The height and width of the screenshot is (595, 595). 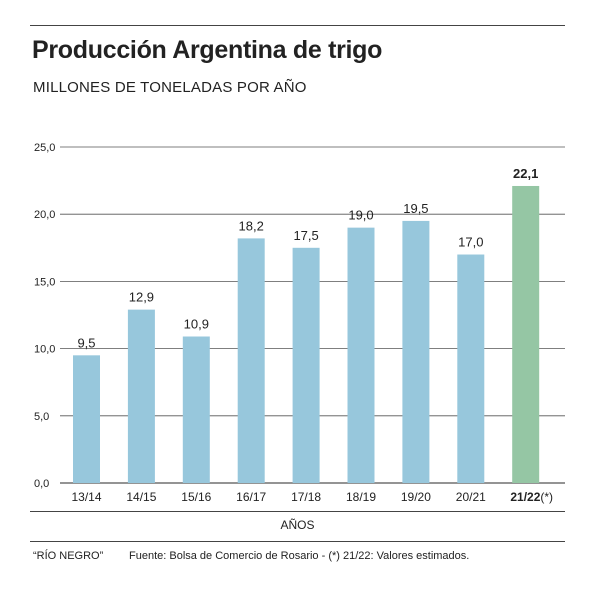 I want to click on x-tick-label: 20/21, so click(x=471, y=497).